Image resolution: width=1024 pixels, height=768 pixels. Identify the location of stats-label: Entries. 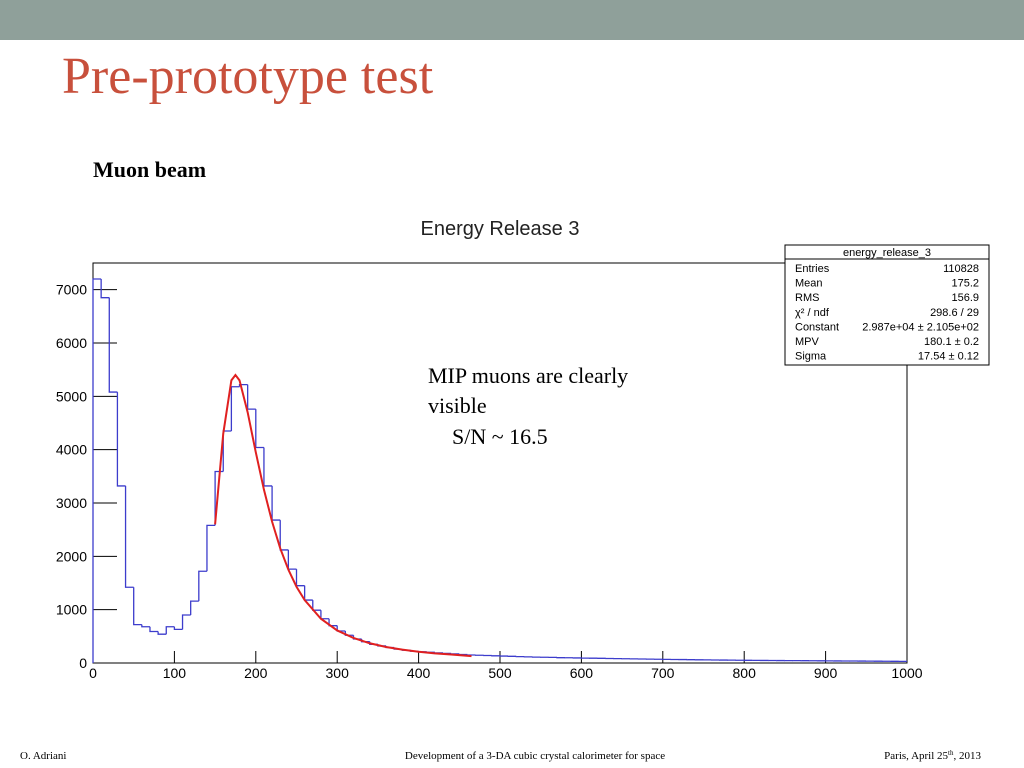
(812, 269).